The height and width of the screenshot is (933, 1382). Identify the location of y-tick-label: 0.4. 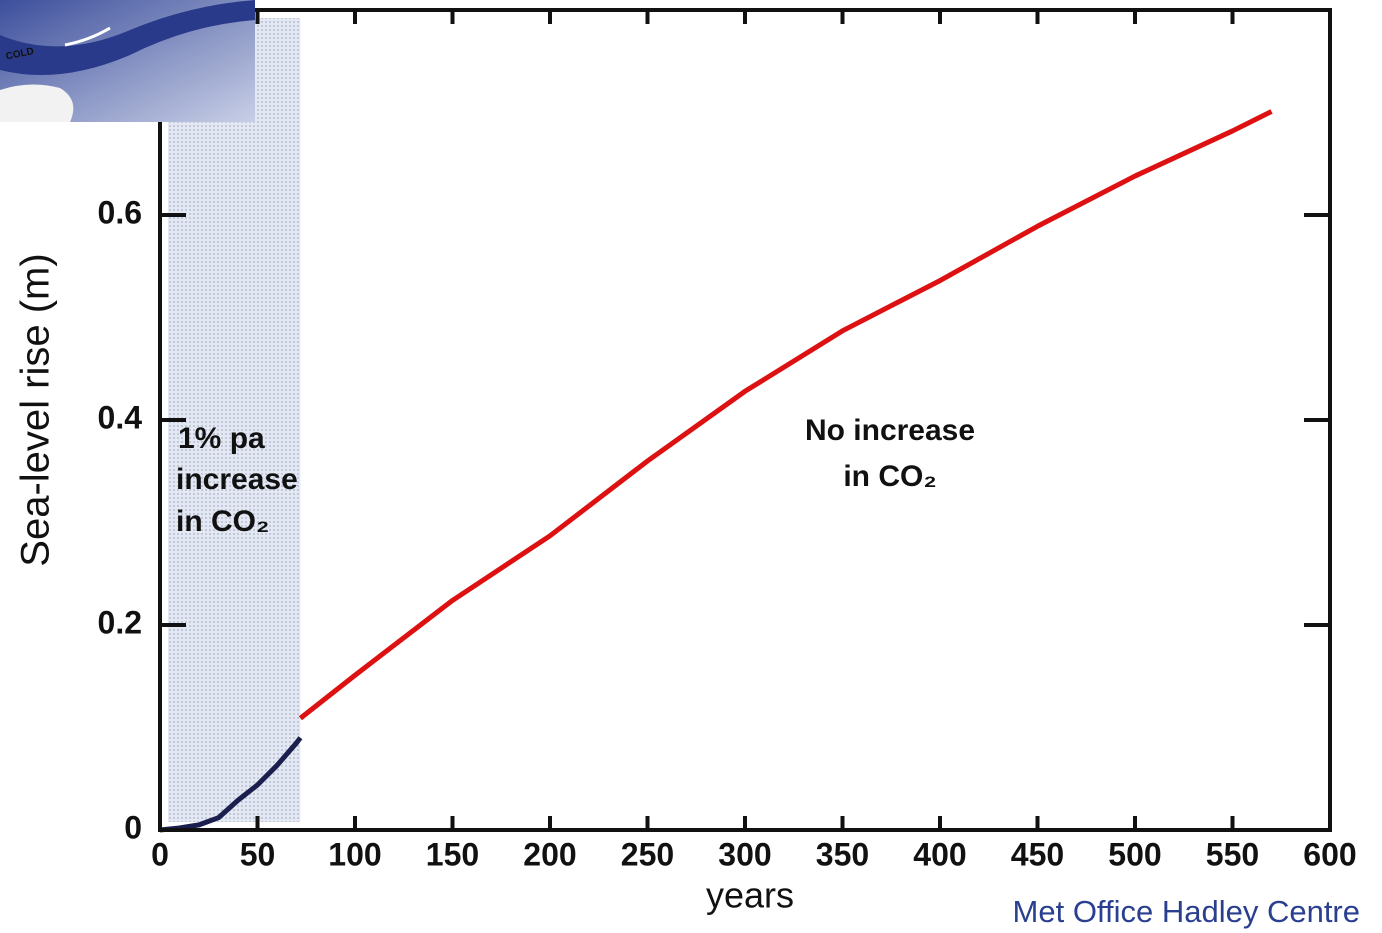
(120, 417).